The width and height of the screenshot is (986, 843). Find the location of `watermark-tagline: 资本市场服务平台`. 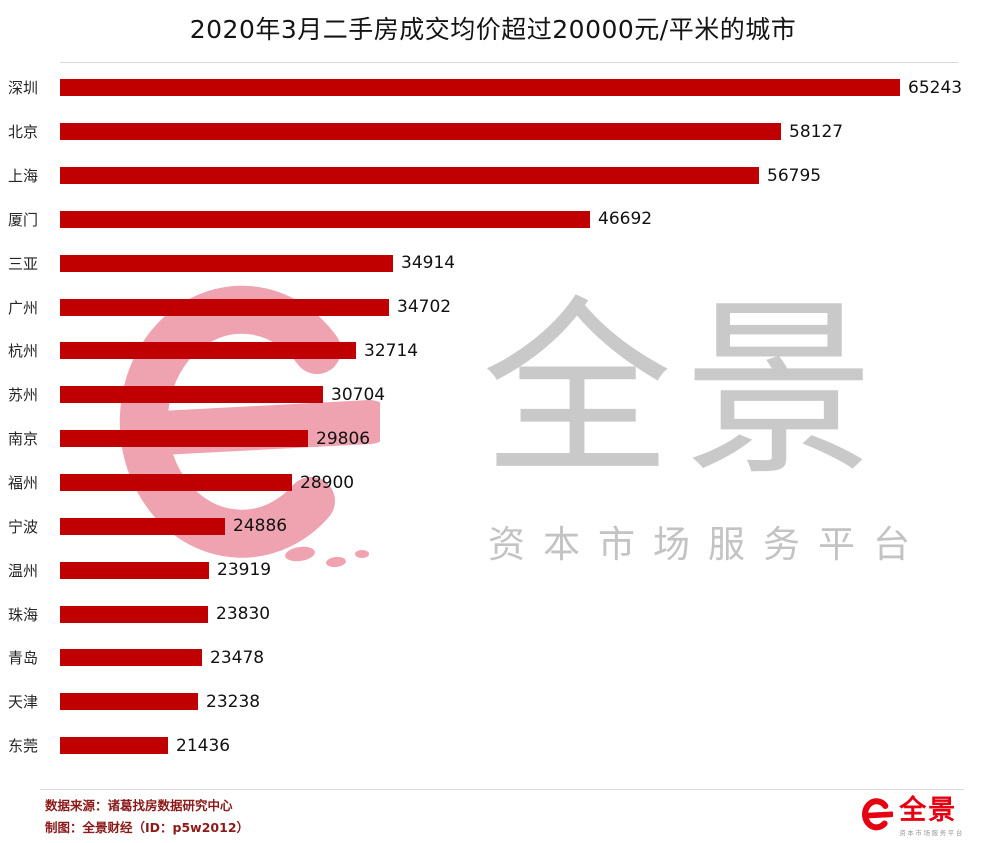

watermark-tagline: 资本市场服务平台 is located at coordinates (708, 544).